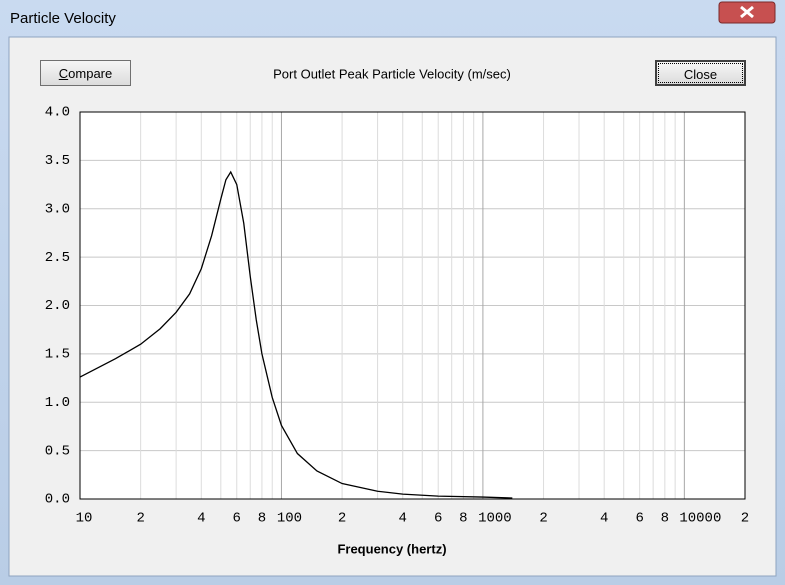 The width and height of the screenshot is (785, 585). Describe the element at coordinates (289, 519) in the screenshot. I see `x-tick-label: 100` at that location.